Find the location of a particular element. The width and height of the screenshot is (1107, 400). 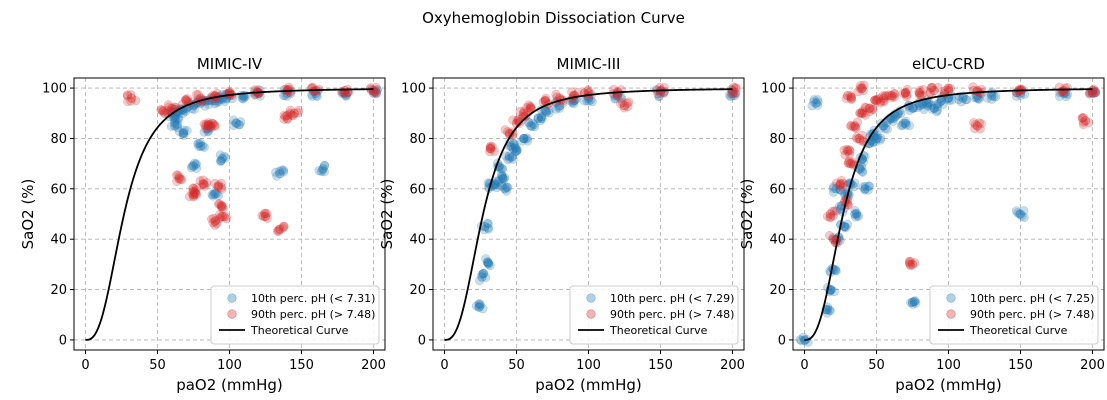

y-tick-label: 80 is located at coordinates (777, 139).